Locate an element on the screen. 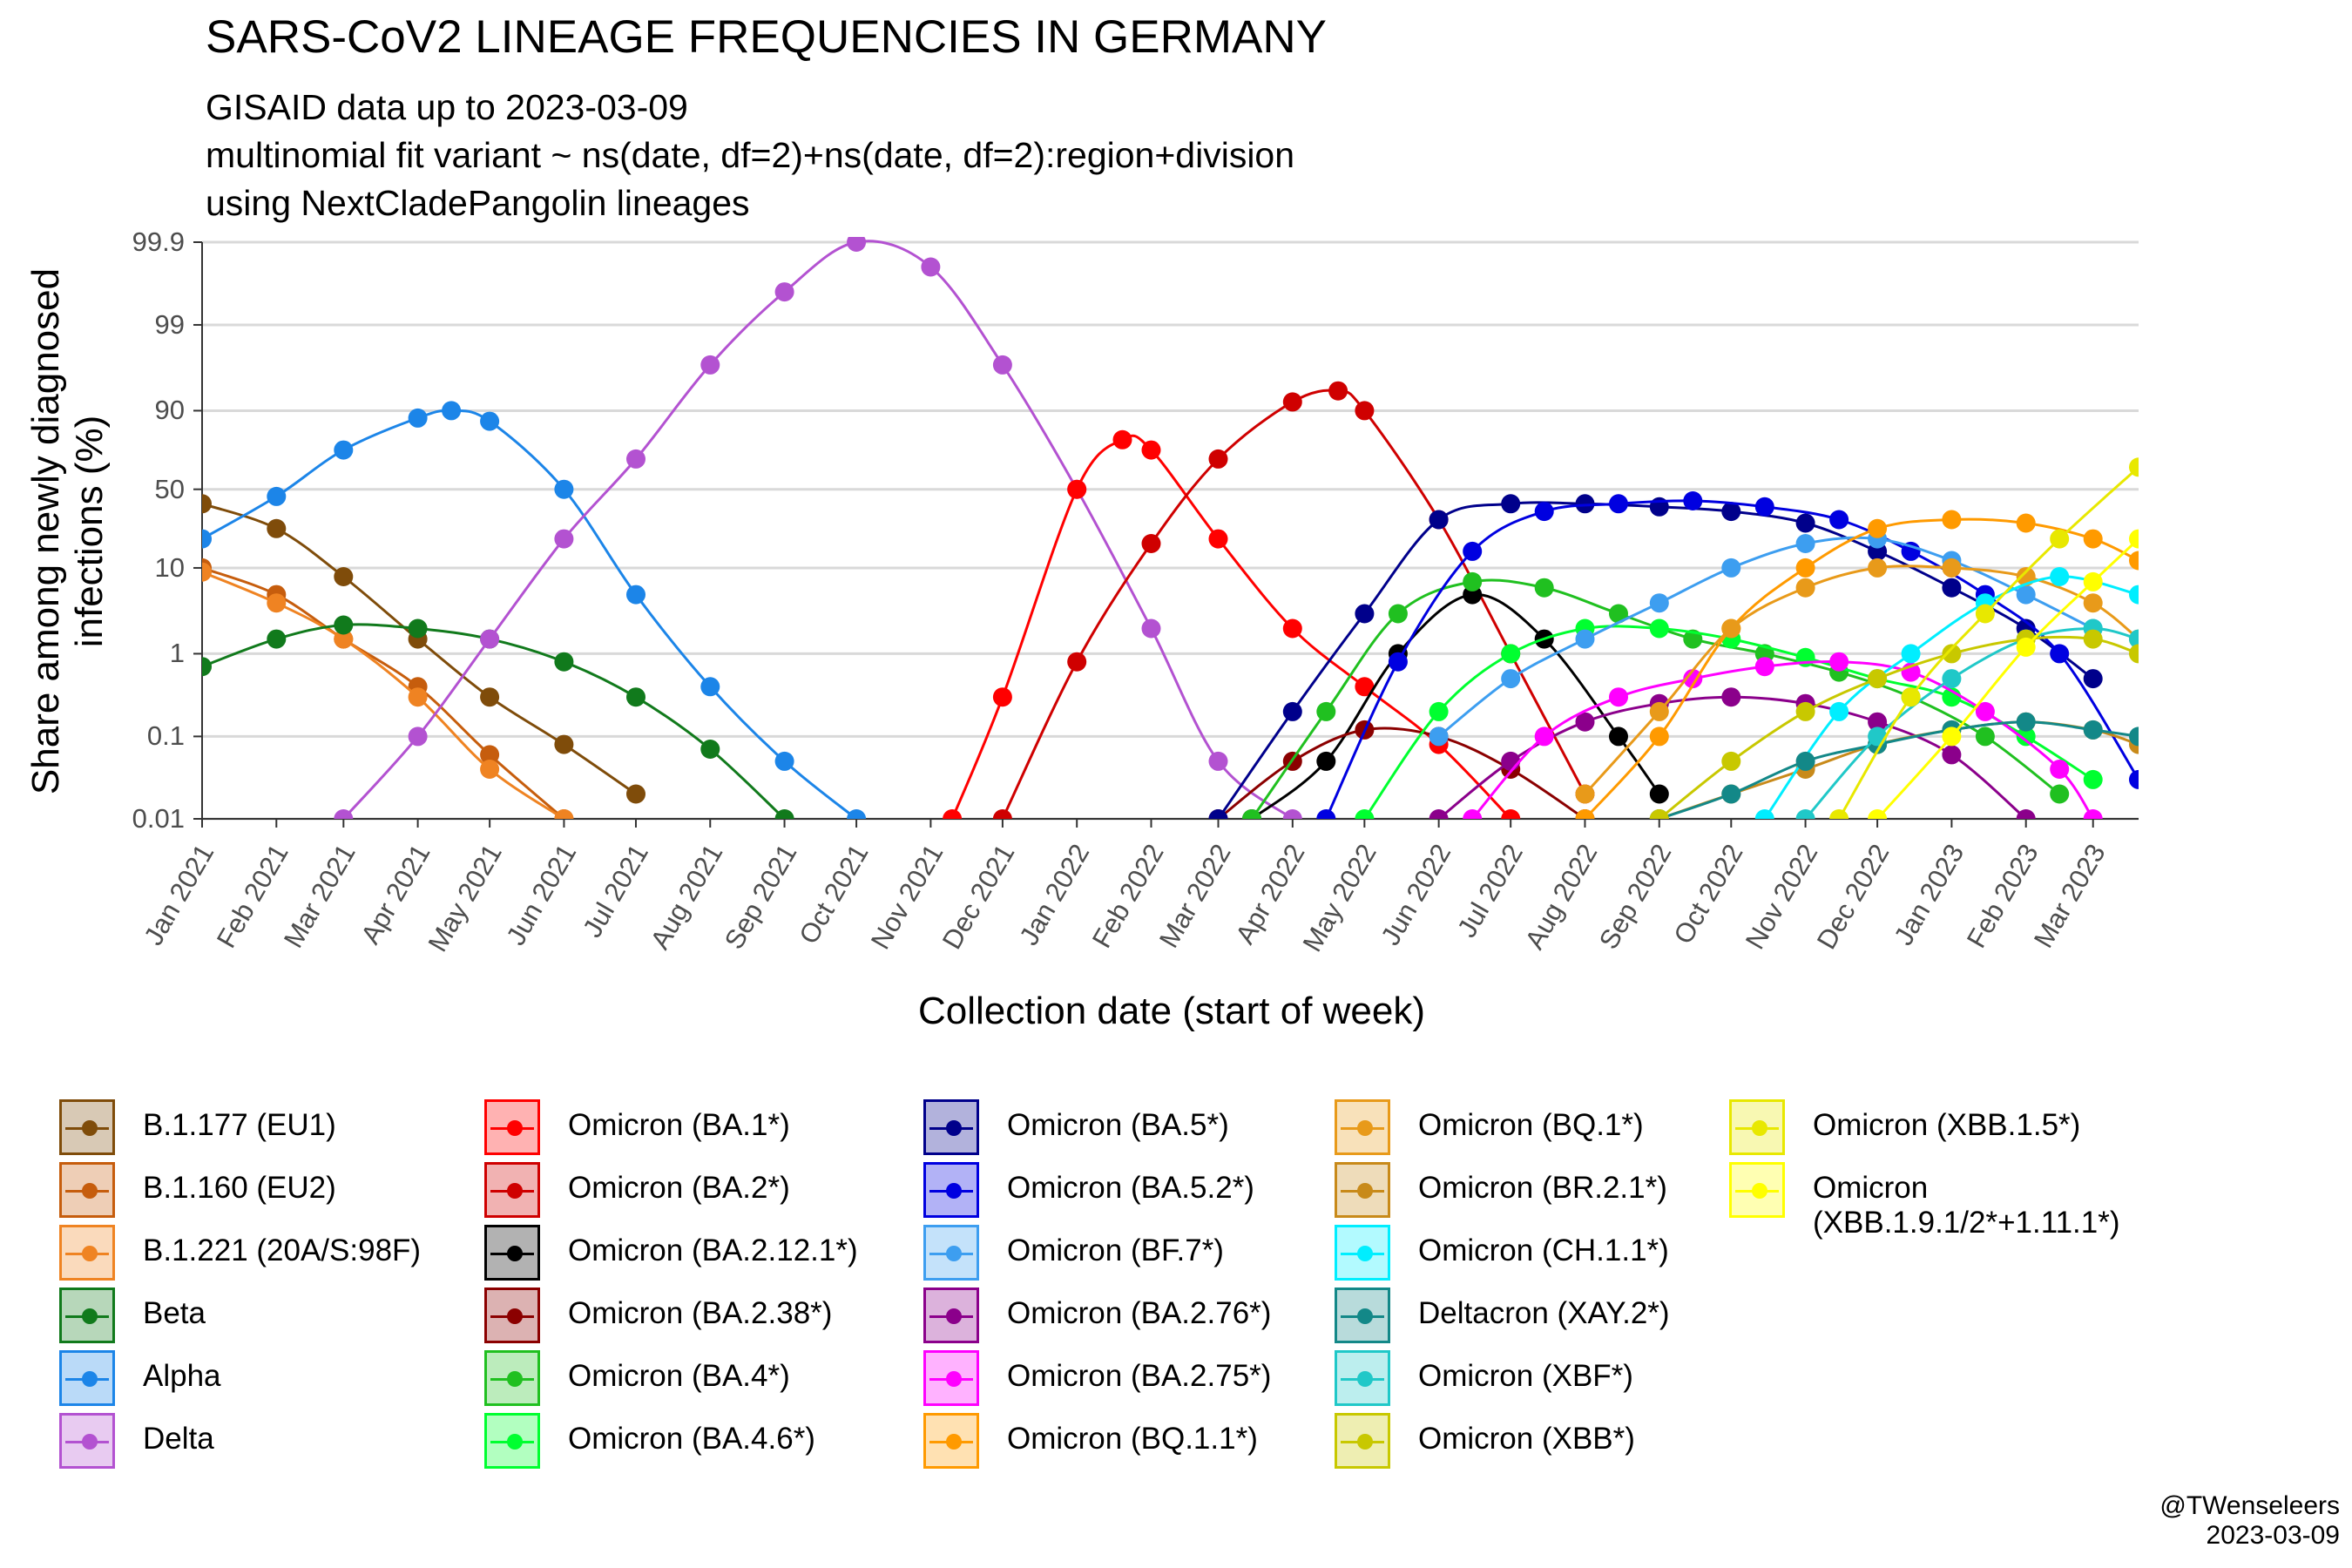  data-point-b-1-160-eu2 is located at coordinates (490, 755).